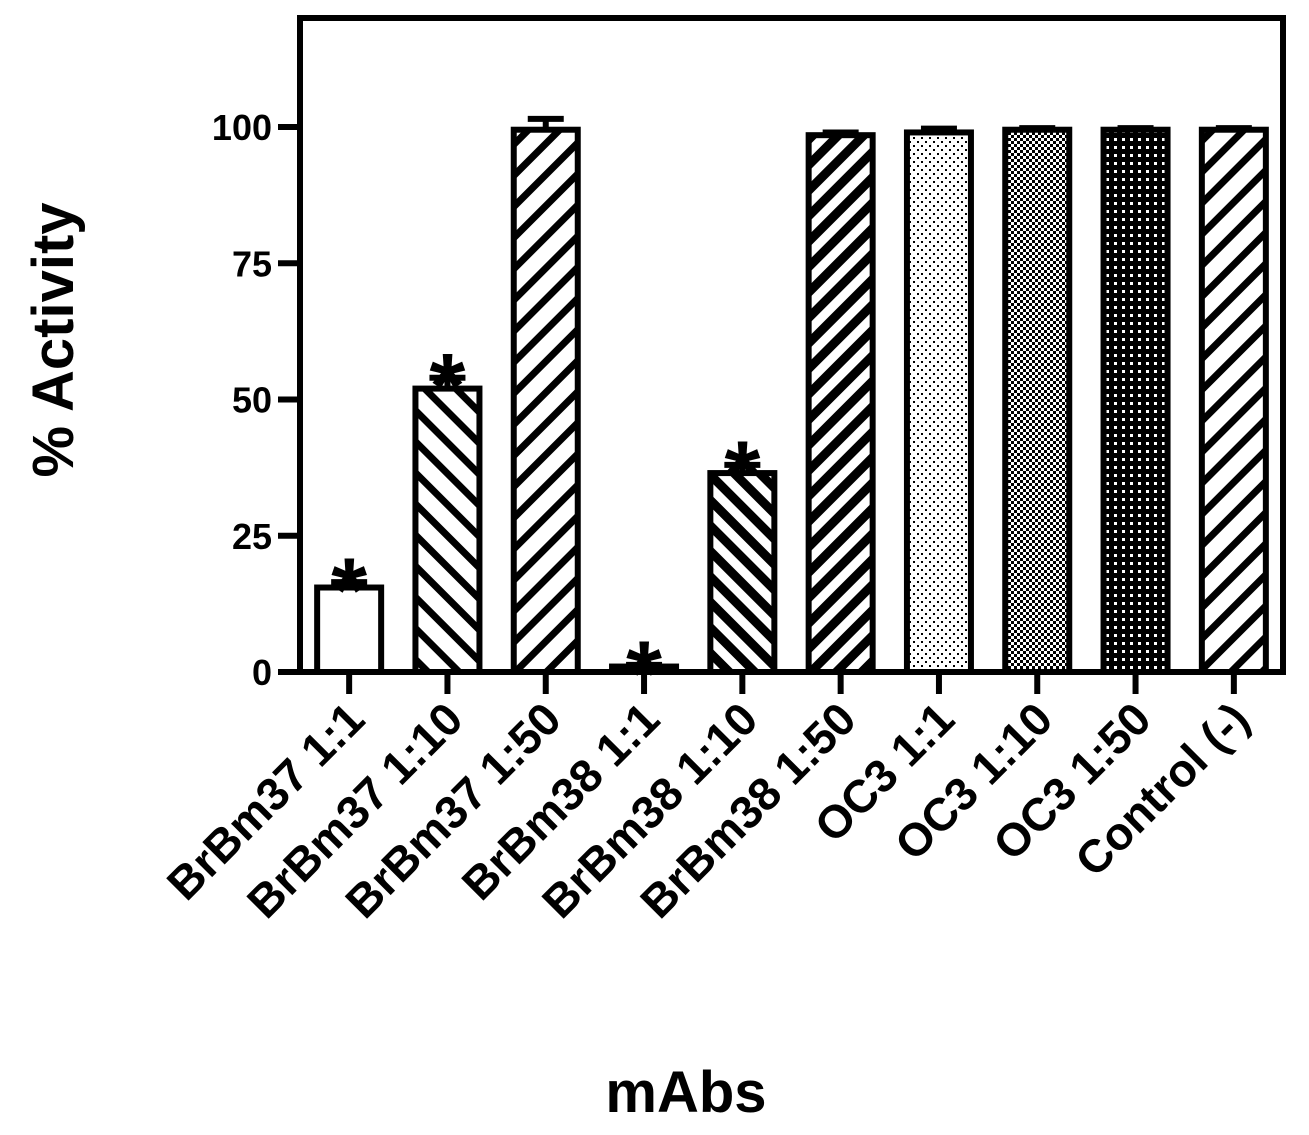  Describe the element at coordinates (53, 339) in the screenshot. I see `y-axis-title: % Activity` at that location.